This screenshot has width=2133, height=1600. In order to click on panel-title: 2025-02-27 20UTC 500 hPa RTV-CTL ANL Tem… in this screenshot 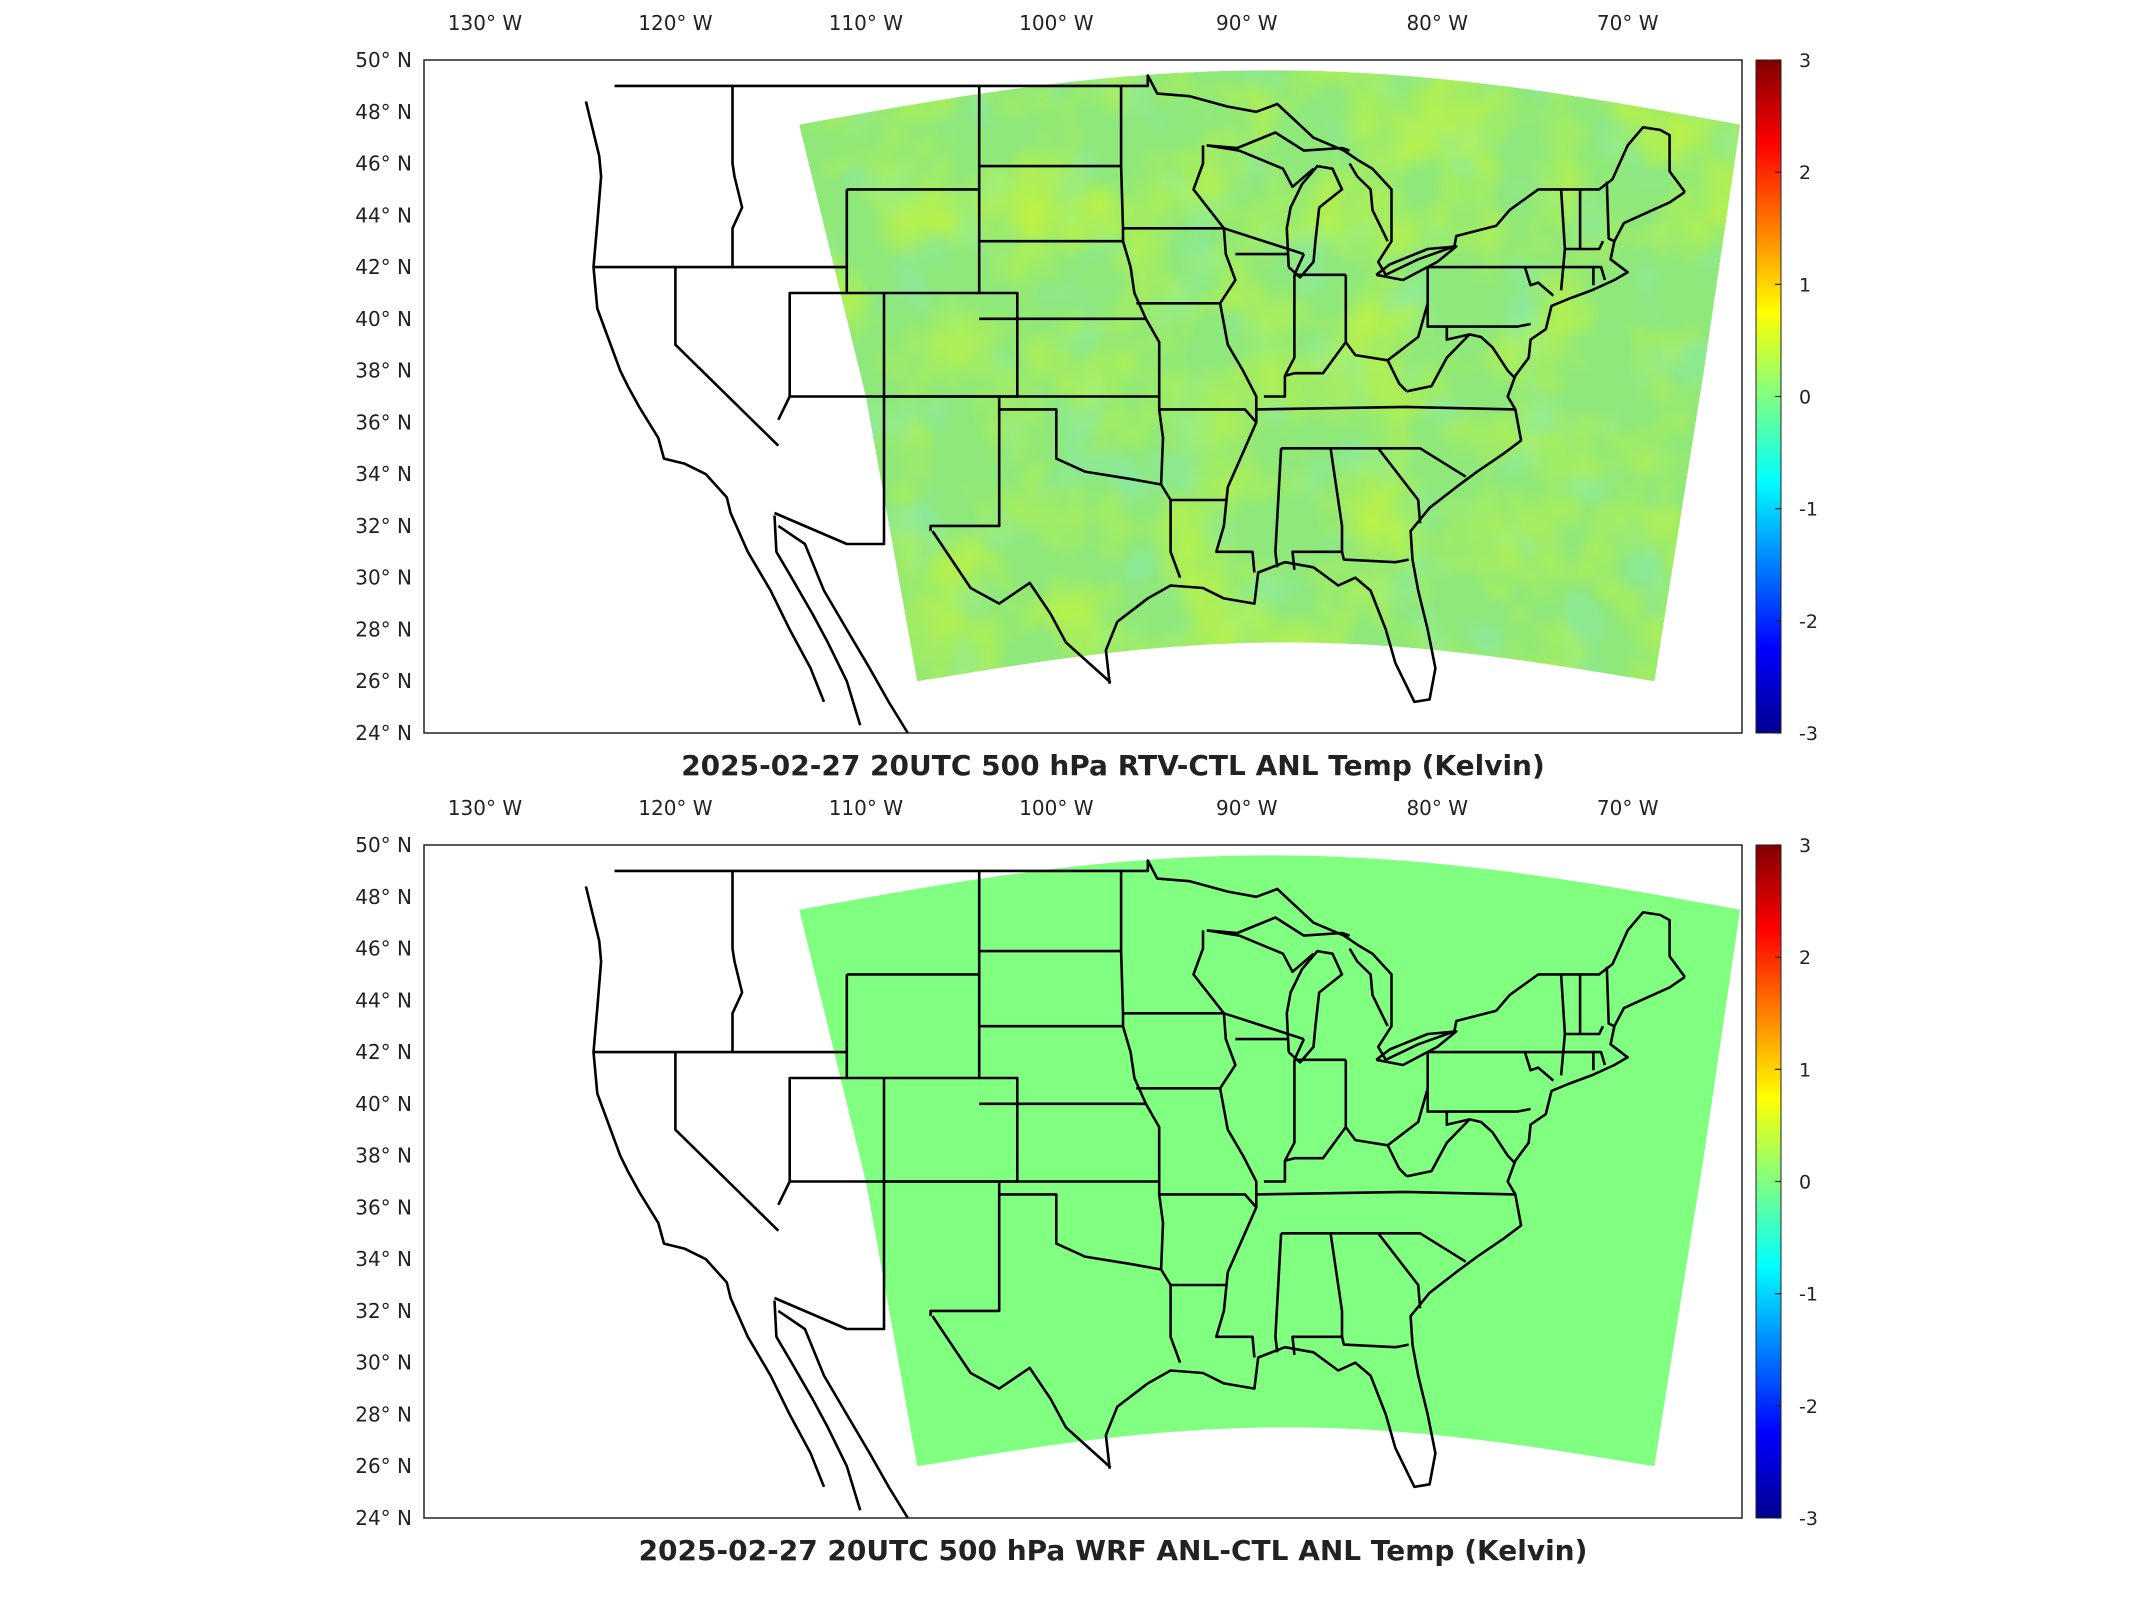, I will do `click(1113, 765)`.